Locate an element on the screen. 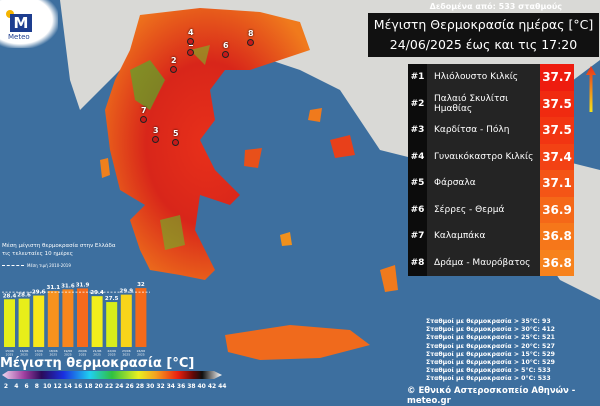  colorbar-tick: 30 is located at coordinates (150, 386).